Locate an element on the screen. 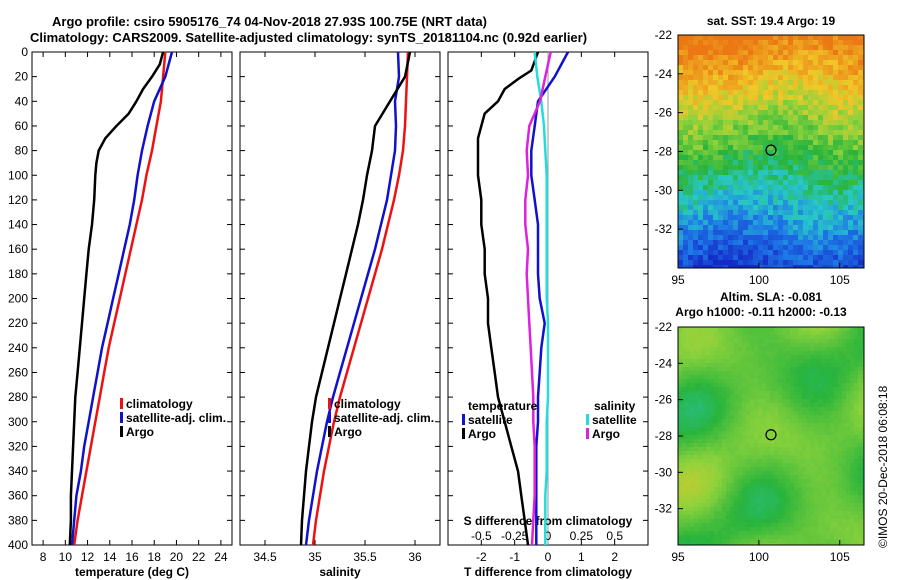 Image resolution: width=900 pixels, height=580 pixels. x-tick-label: 34.5 is located at coordinates (265, 557).